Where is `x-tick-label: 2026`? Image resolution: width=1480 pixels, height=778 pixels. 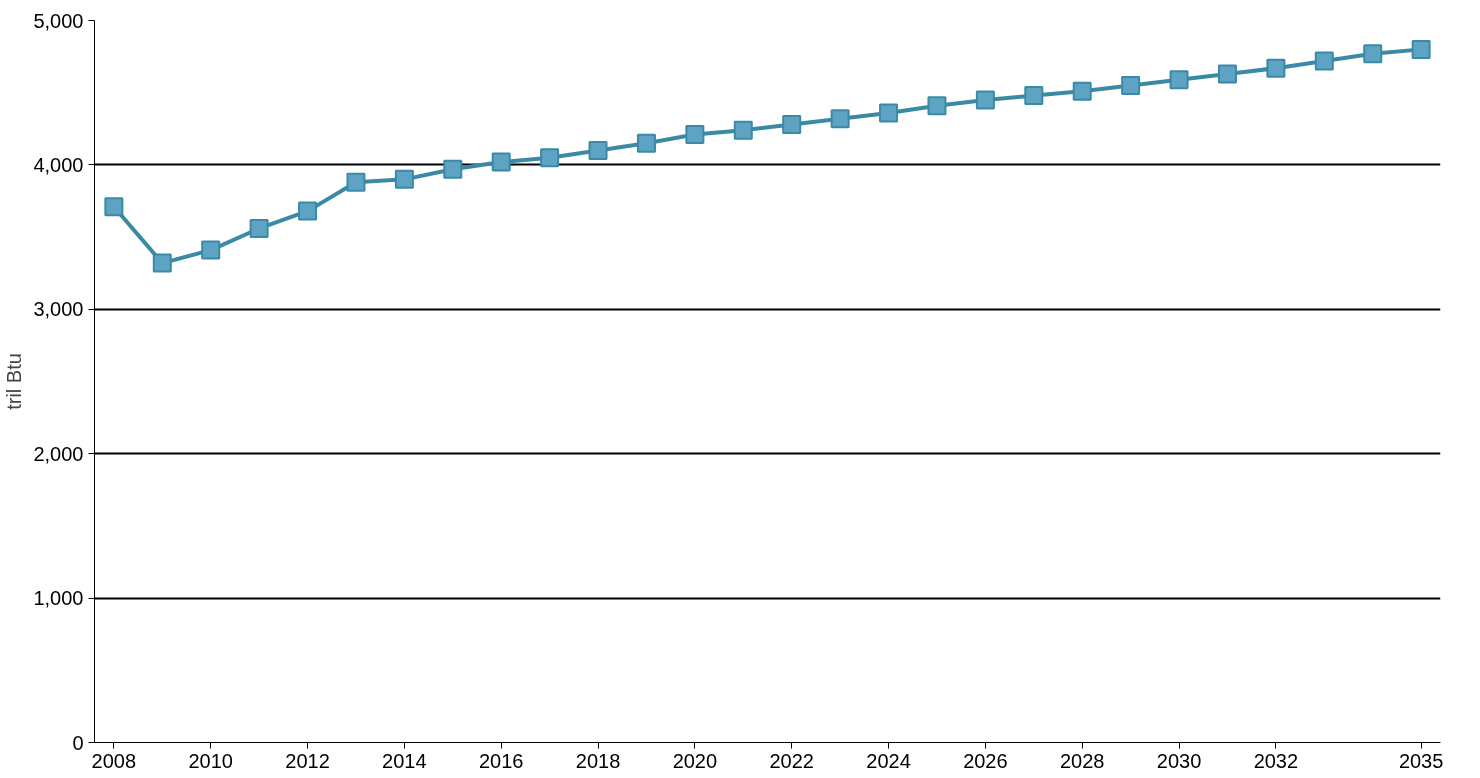
x-tick-label: 2026 is located at coordinates (985, 760).